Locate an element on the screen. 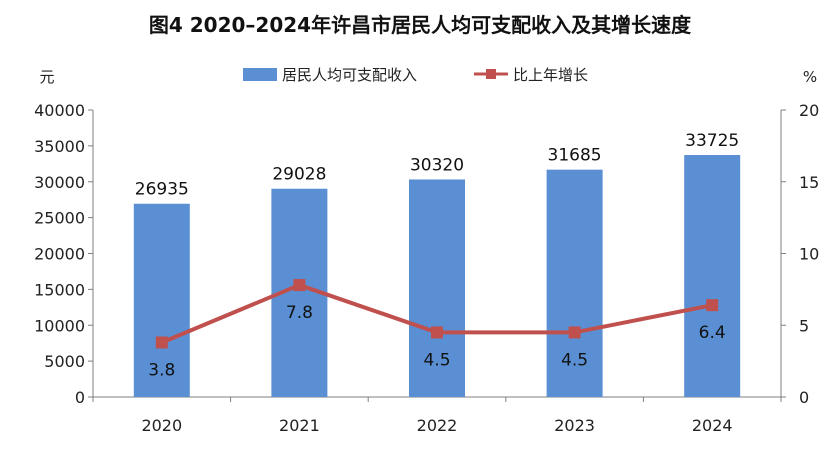 The width and height of the screenshot is (840, 456). right-tick-label: 10 is located at coordinates (809, 254).